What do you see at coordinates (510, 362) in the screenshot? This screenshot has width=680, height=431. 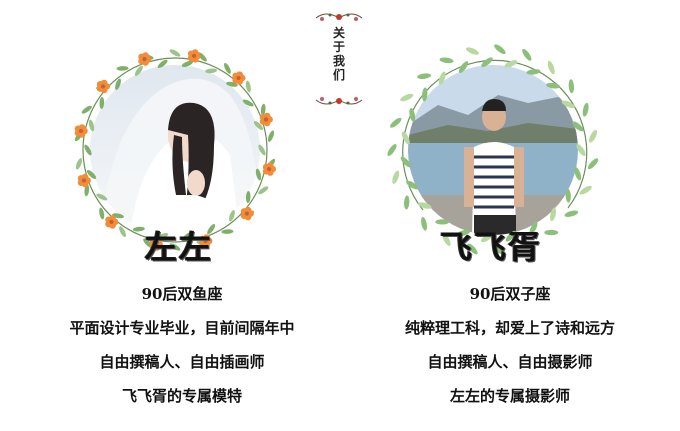 I see `right-profile-line: 自由撰稿人、自由摄影师` at bounding box center [510, 362].